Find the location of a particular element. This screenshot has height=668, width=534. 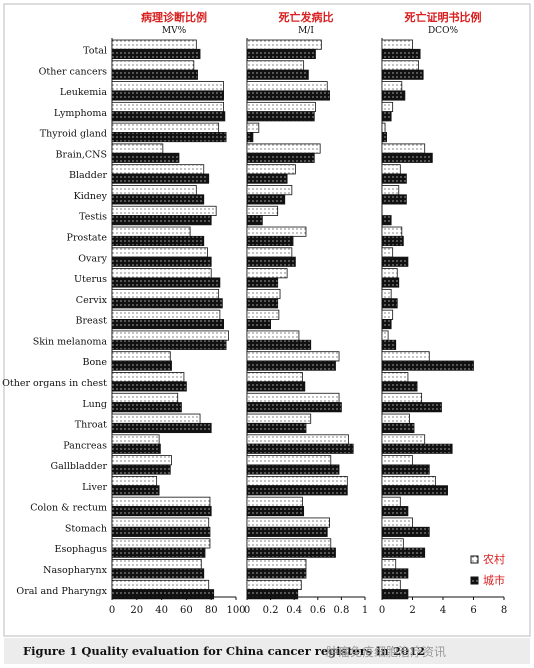

x-tick-label: 8 is located at coordinates (504, 610).